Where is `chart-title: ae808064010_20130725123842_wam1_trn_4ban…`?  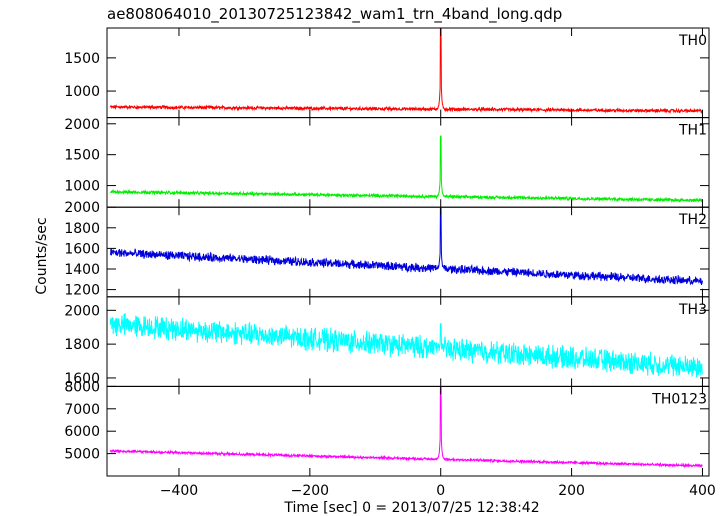
chart-title: ae808064010_20130725123842_wam1_trn_4ban… is located at coordinates (334, 14).